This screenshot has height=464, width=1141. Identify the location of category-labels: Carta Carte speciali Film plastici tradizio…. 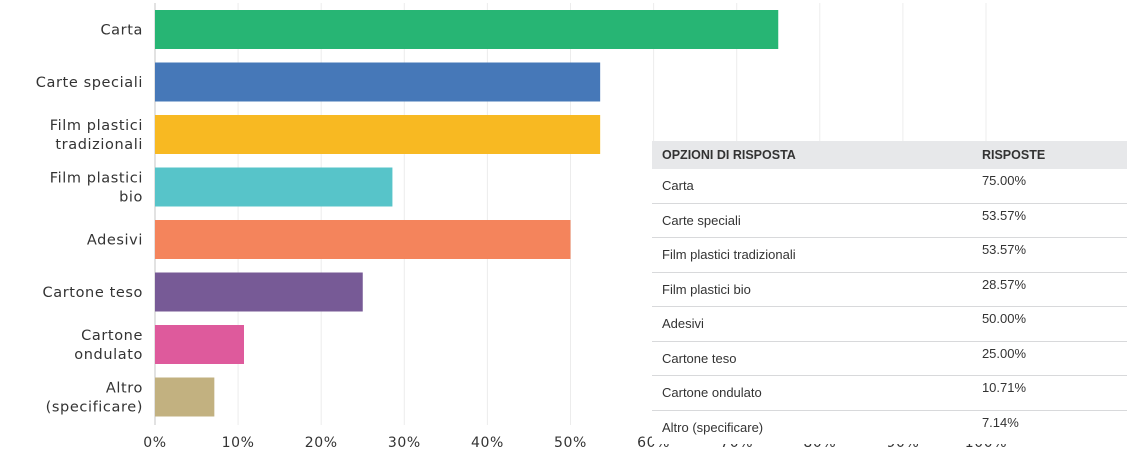
(89, 219).